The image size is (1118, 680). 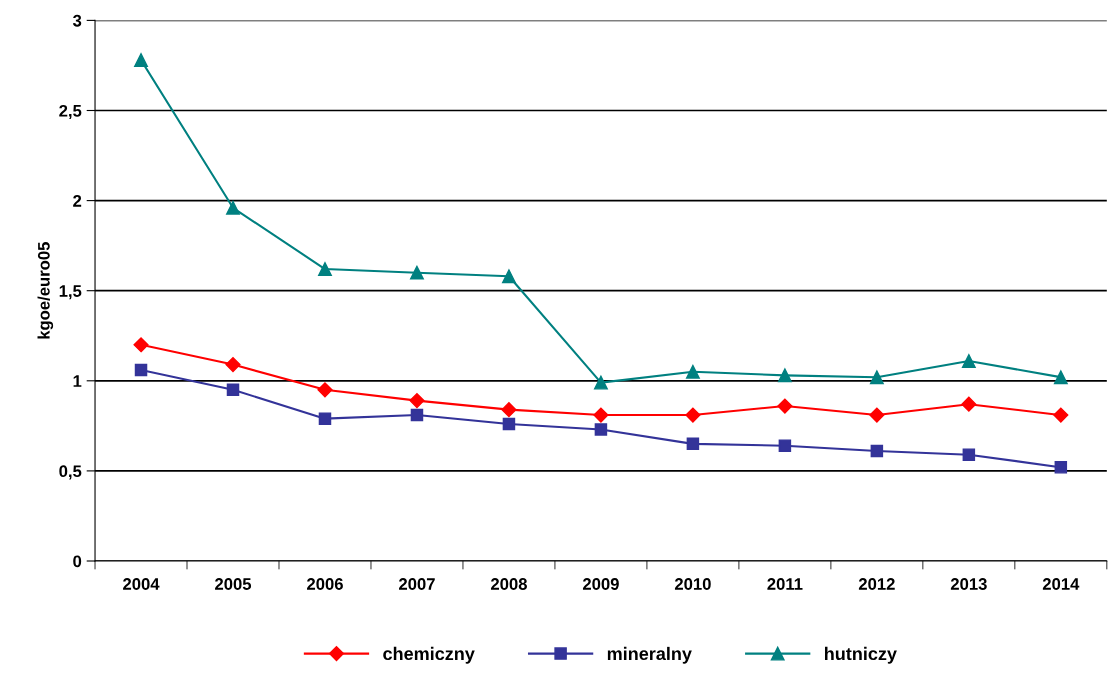 I want to click on x-tick-label: 2006, so click(x=325, y=584).